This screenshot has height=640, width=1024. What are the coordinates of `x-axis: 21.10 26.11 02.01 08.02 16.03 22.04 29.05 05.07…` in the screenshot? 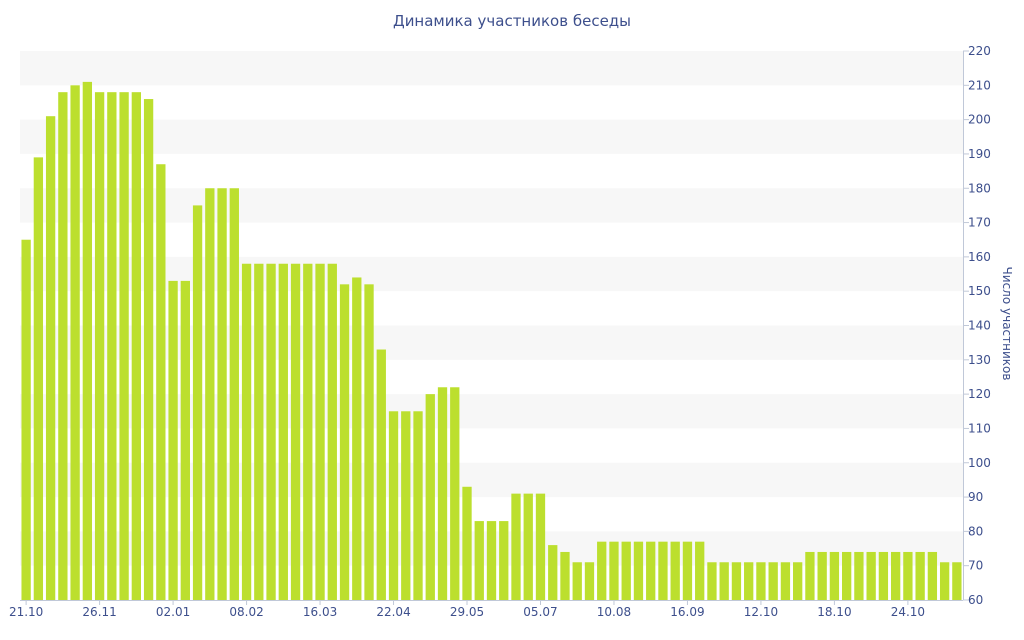 It's located at (486, 609).